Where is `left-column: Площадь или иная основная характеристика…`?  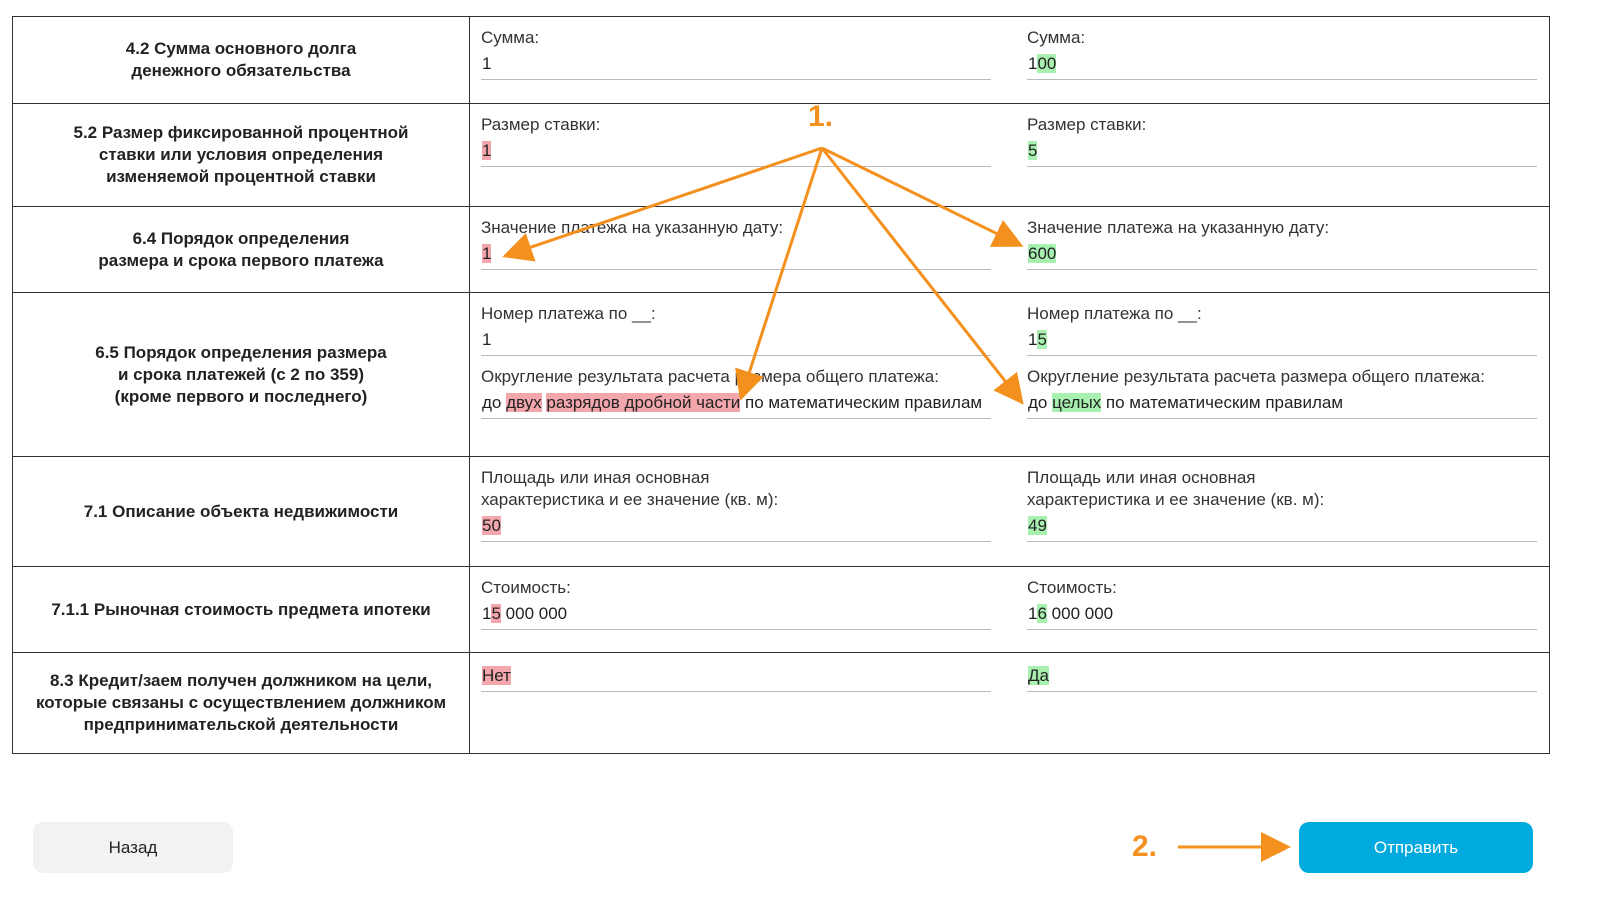
left-column: Площадь или иная основная характеристика… is located at coordinates (736, 511).